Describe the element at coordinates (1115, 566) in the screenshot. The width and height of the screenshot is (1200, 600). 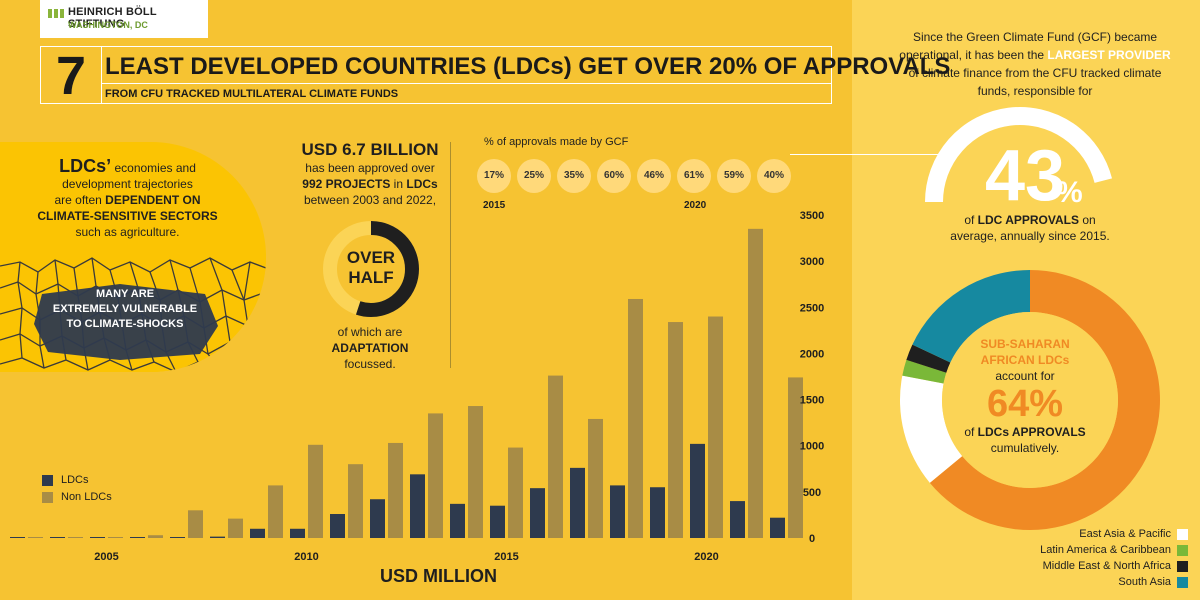
I see `region-legend-item: Middle East & North Africa` at that location.